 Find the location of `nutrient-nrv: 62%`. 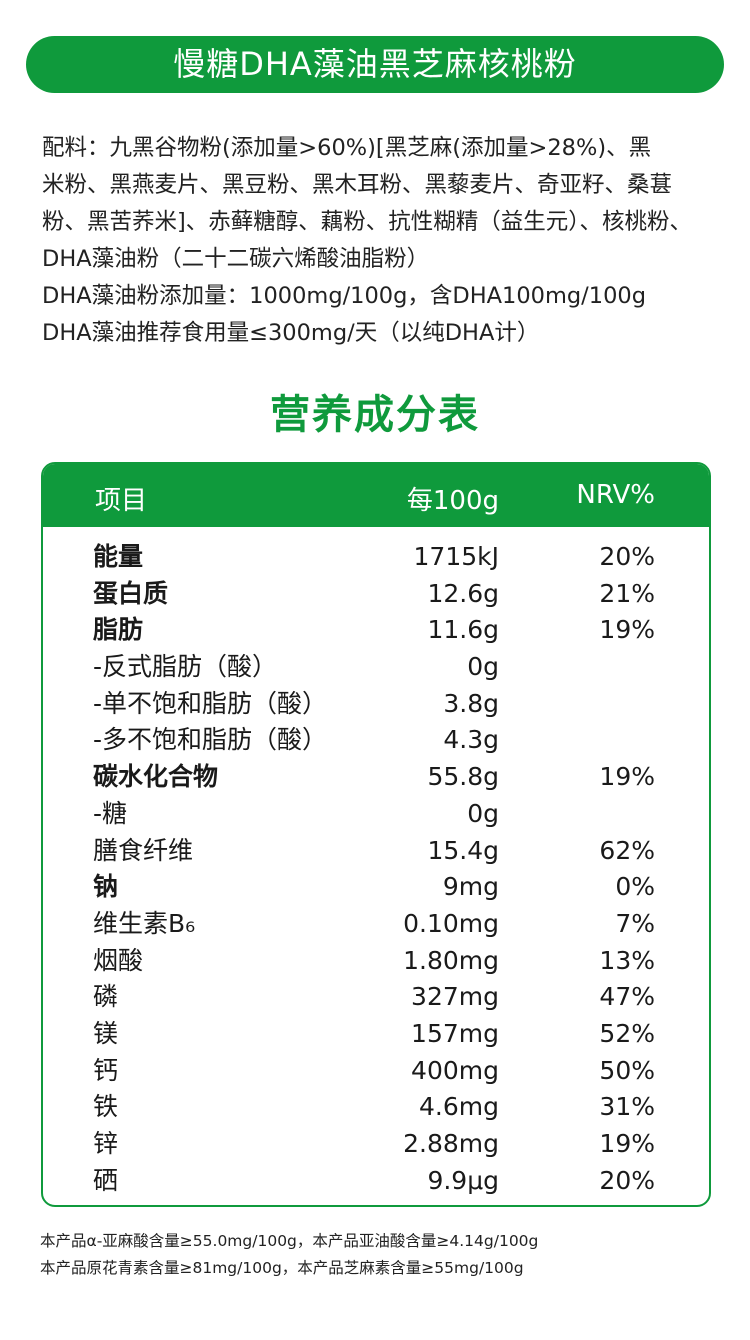

nutrient-nrv: 62% is located at coordinates (627, 850).